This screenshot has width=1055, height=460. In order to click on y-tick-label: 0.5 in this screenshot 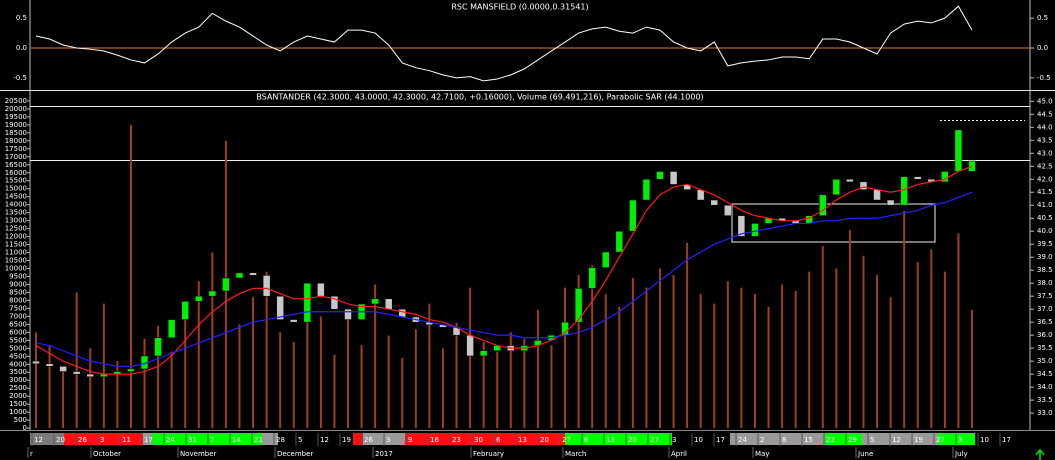, I will do `click(1042, 18)`.